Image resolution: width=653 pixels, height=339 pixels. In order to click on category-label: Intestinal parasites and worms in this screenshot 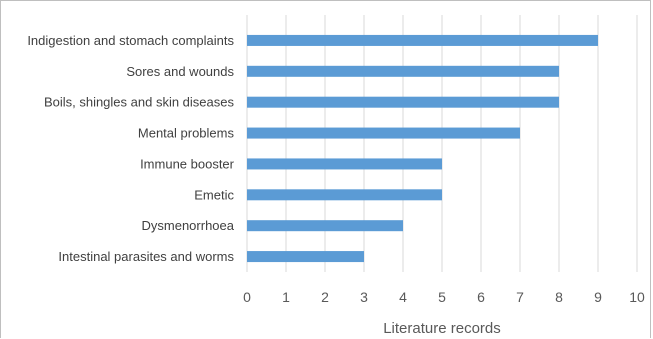, I will do `click(146, 256)`.